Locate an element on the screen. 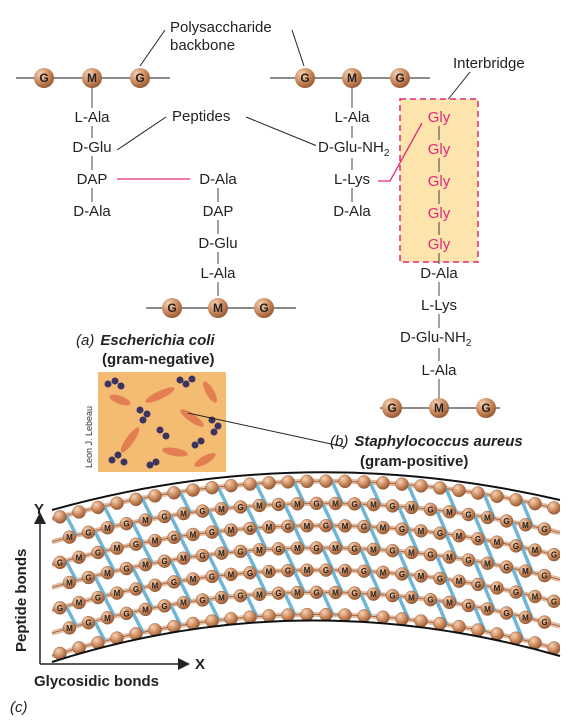 Image resolution: width=587 pixels, height=721 pixels. ecoli-residue-d-ala-2: D-Ala is located at coordinates (218, 179).